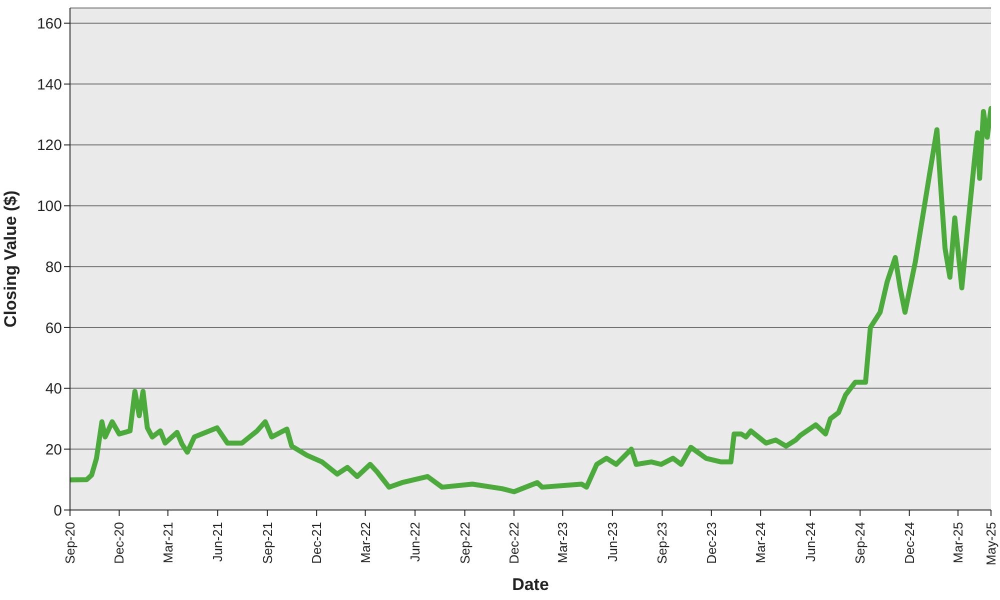 Image resolution: width=1000 pixels, height=600 pixels. I want to click on x-tick-label: May-25, so click(991, 544).